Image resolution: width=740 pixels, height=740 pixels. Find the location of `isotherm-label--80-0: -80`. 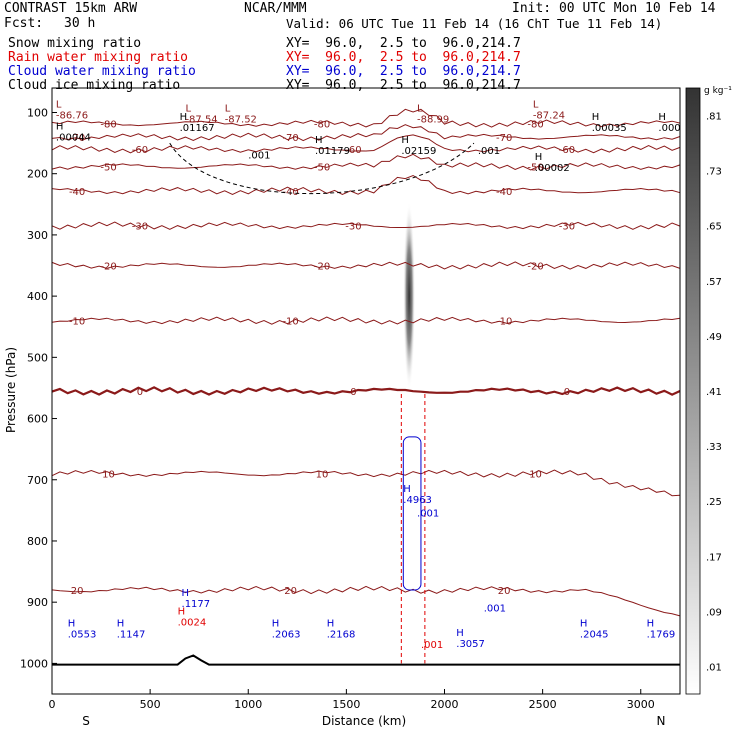

isotherm-label--80-0: -80 is located at coordinates (108, 125).